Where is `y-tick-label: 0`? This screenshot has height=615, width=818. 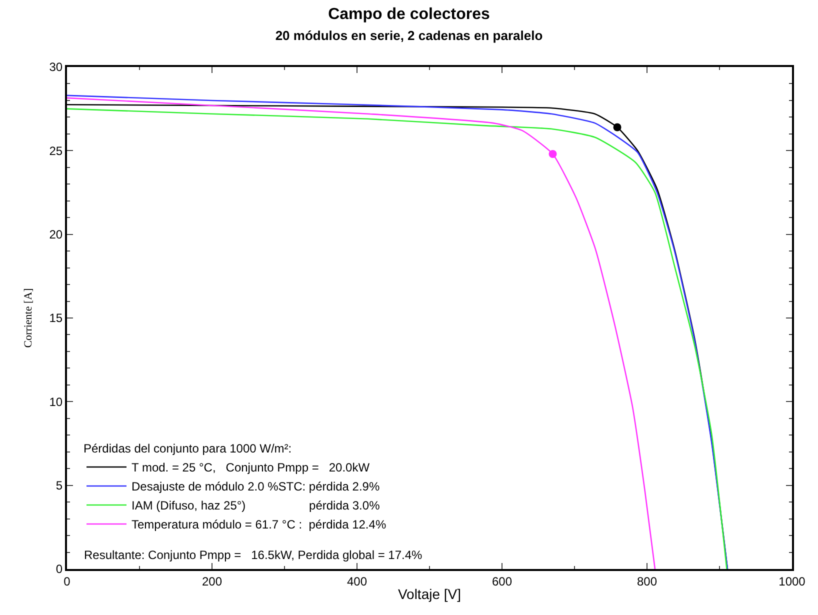
y-tick-label: 0 is located at coordinates (59, 569).